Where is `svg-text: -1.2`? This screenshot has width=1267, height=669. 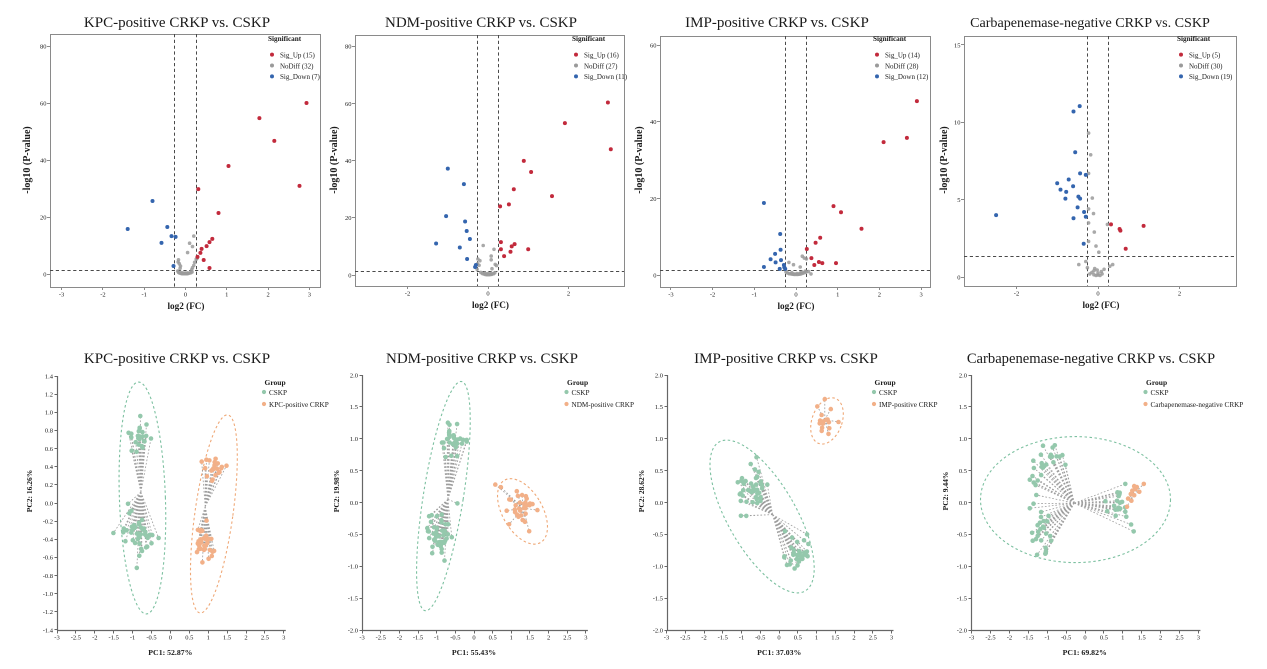
svg-text: -1.2 is located at coordinates (48, 612).